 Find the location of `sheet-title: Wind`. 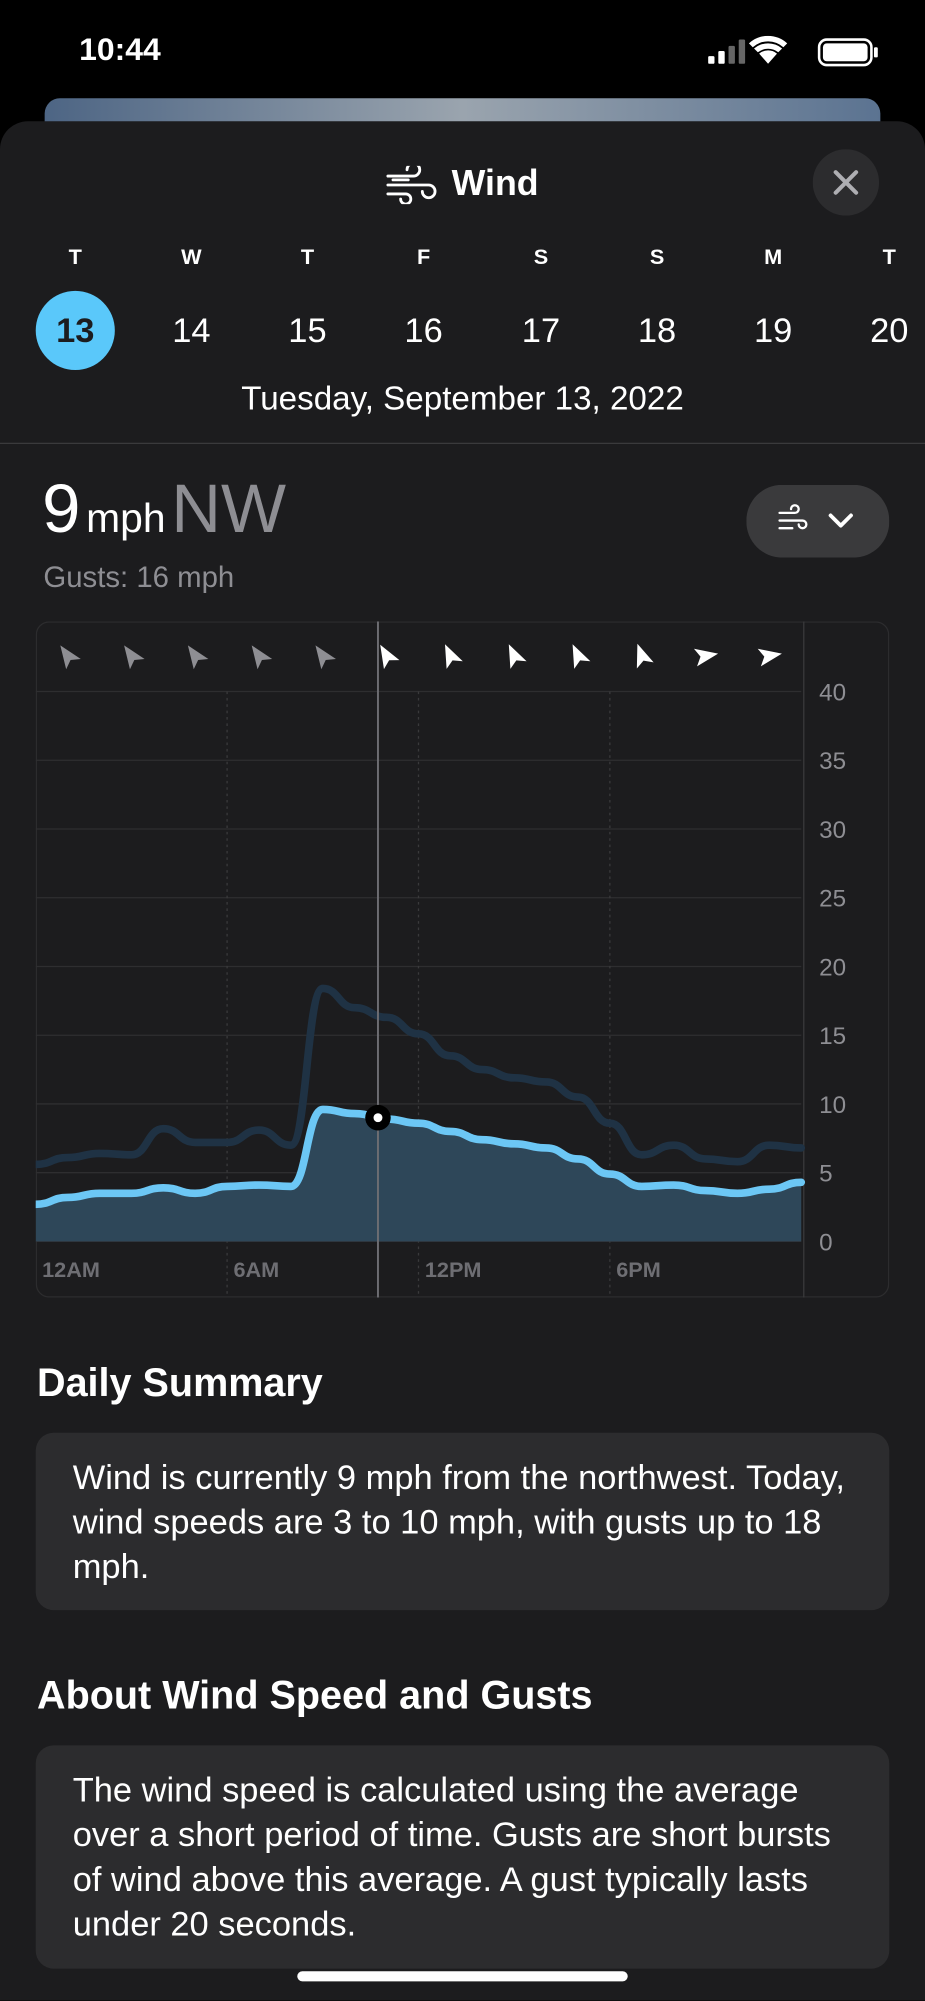

sheet-title: Wind is located at coordinates (495, 183).